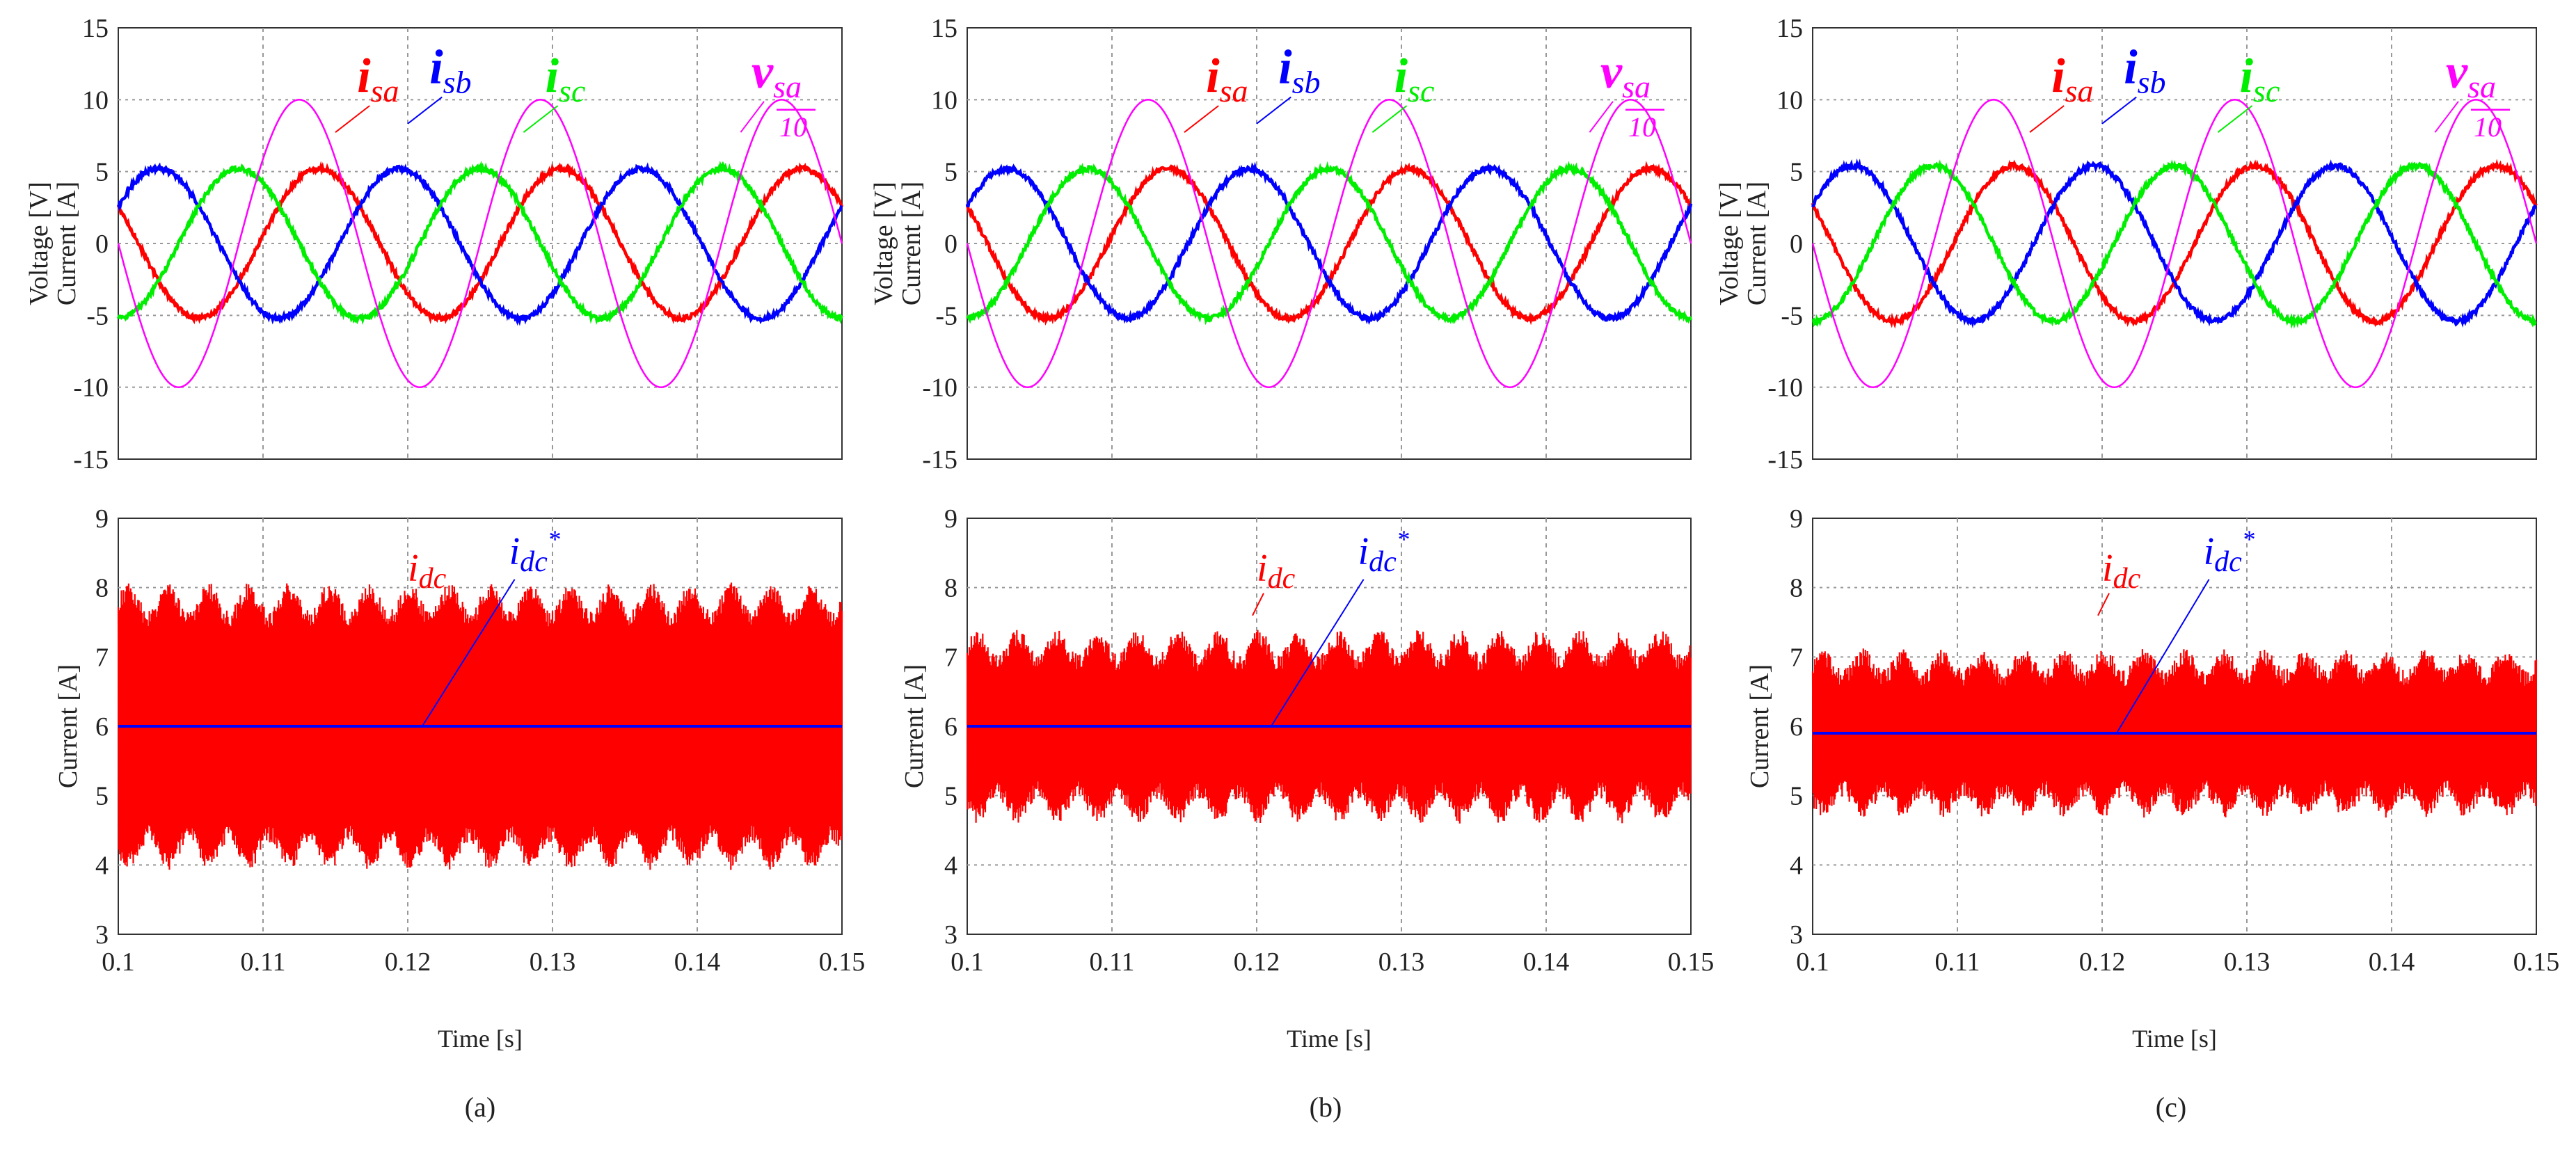 This screenshot has width=2576, height=1152. What do you see at coordinates (2171, 1107) in the screenshot?
I see `caption-c: (c)` at bounding box center [2171, 1107].